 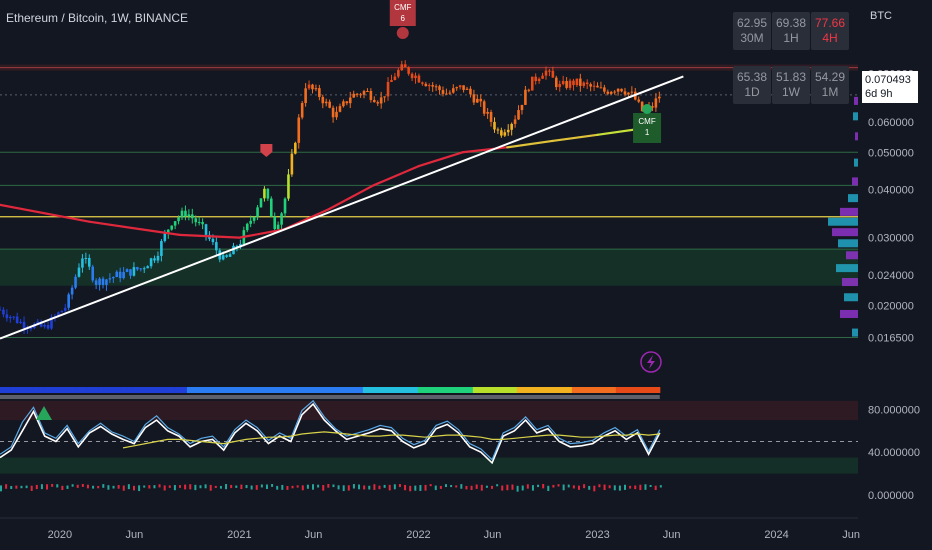 What do you see at coordinates (881, 16) in the screenshot?
I see `currency-label: BTC` at bounding box center [881, 16].